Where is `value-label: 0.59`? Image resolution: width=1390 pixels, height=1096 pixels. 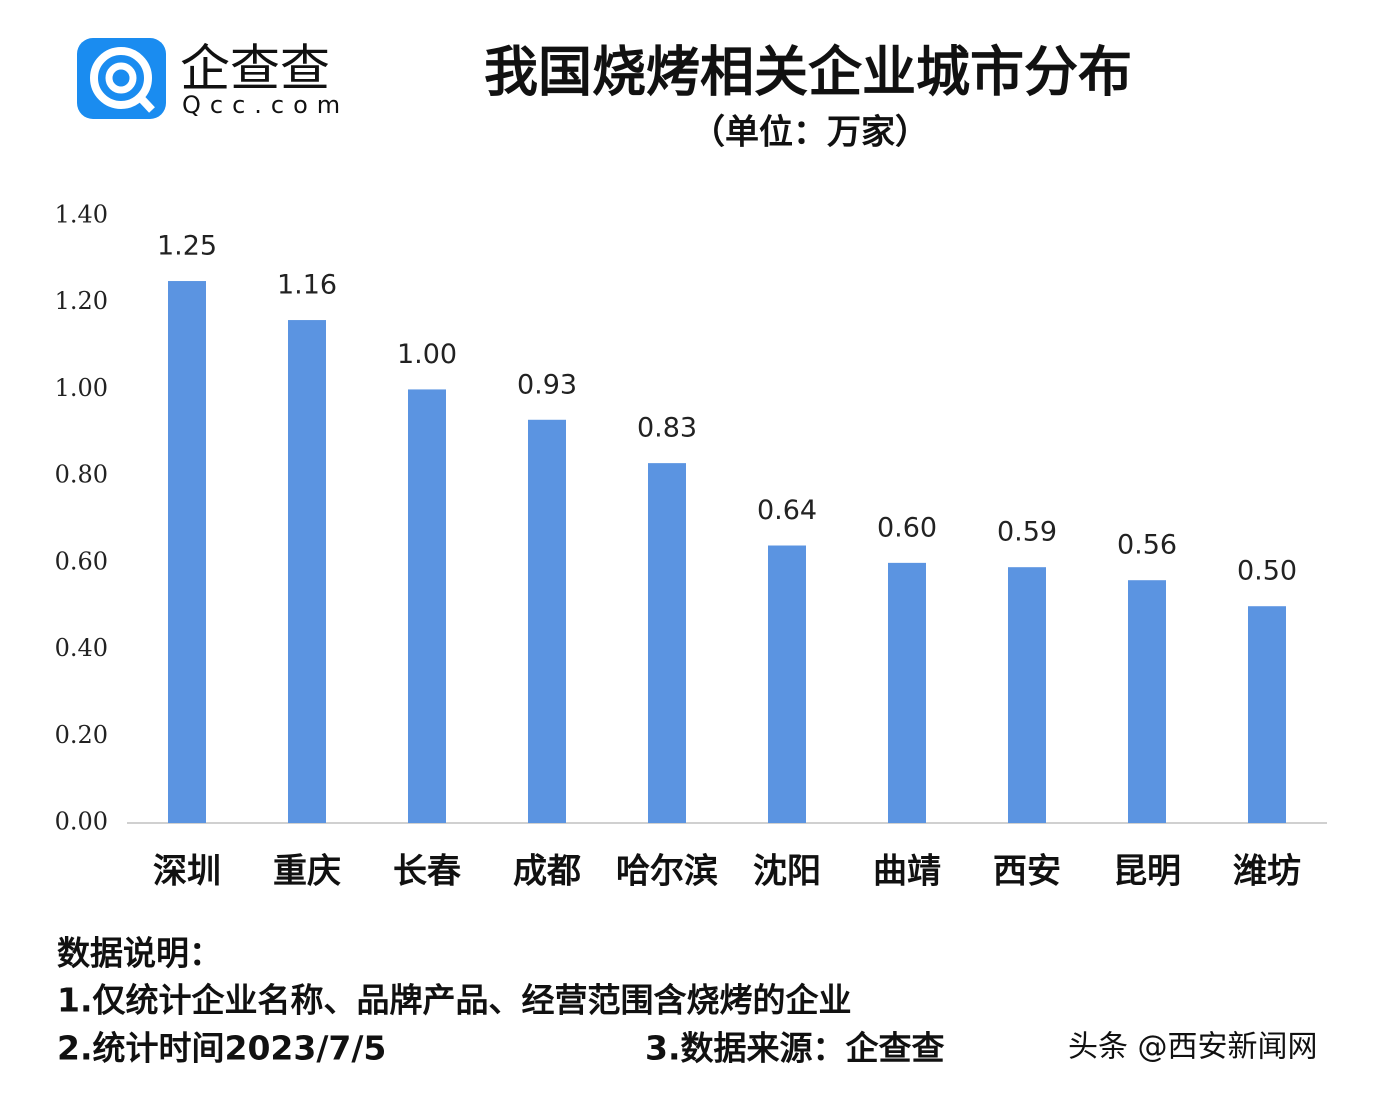 value-label: 0.59 is located at coordinates (1027, 532).